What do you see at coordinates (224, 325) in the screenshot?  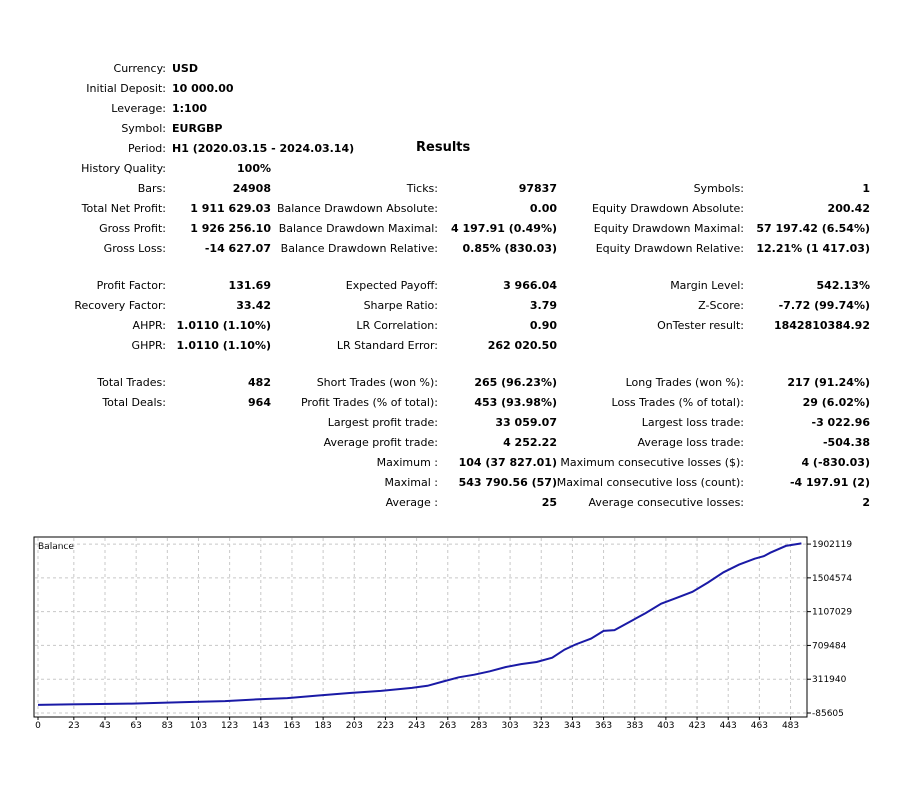 I see `stat-value: 1.0110 (1.10%)` at bounding box center [224, 325].